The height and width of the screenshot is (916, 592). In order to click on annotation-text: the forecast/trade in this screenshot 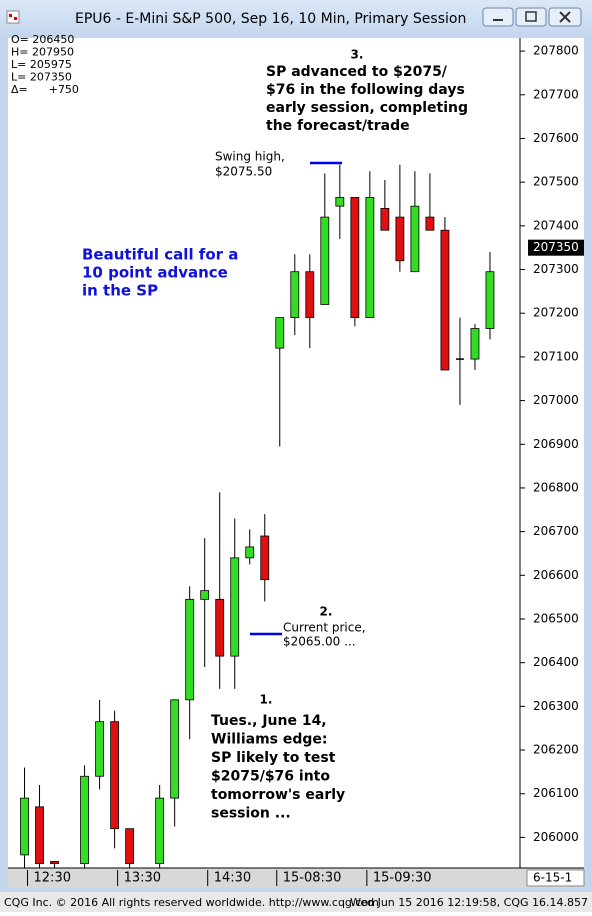, I will do `click(338, 126)`.